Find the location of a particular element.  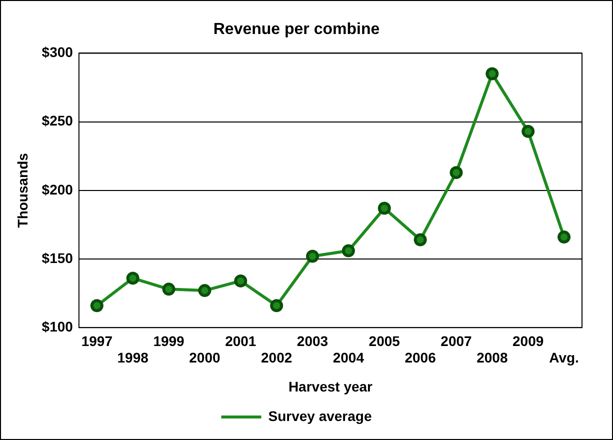

x-tick-label: 1998 is located at coordinates (133, 358).